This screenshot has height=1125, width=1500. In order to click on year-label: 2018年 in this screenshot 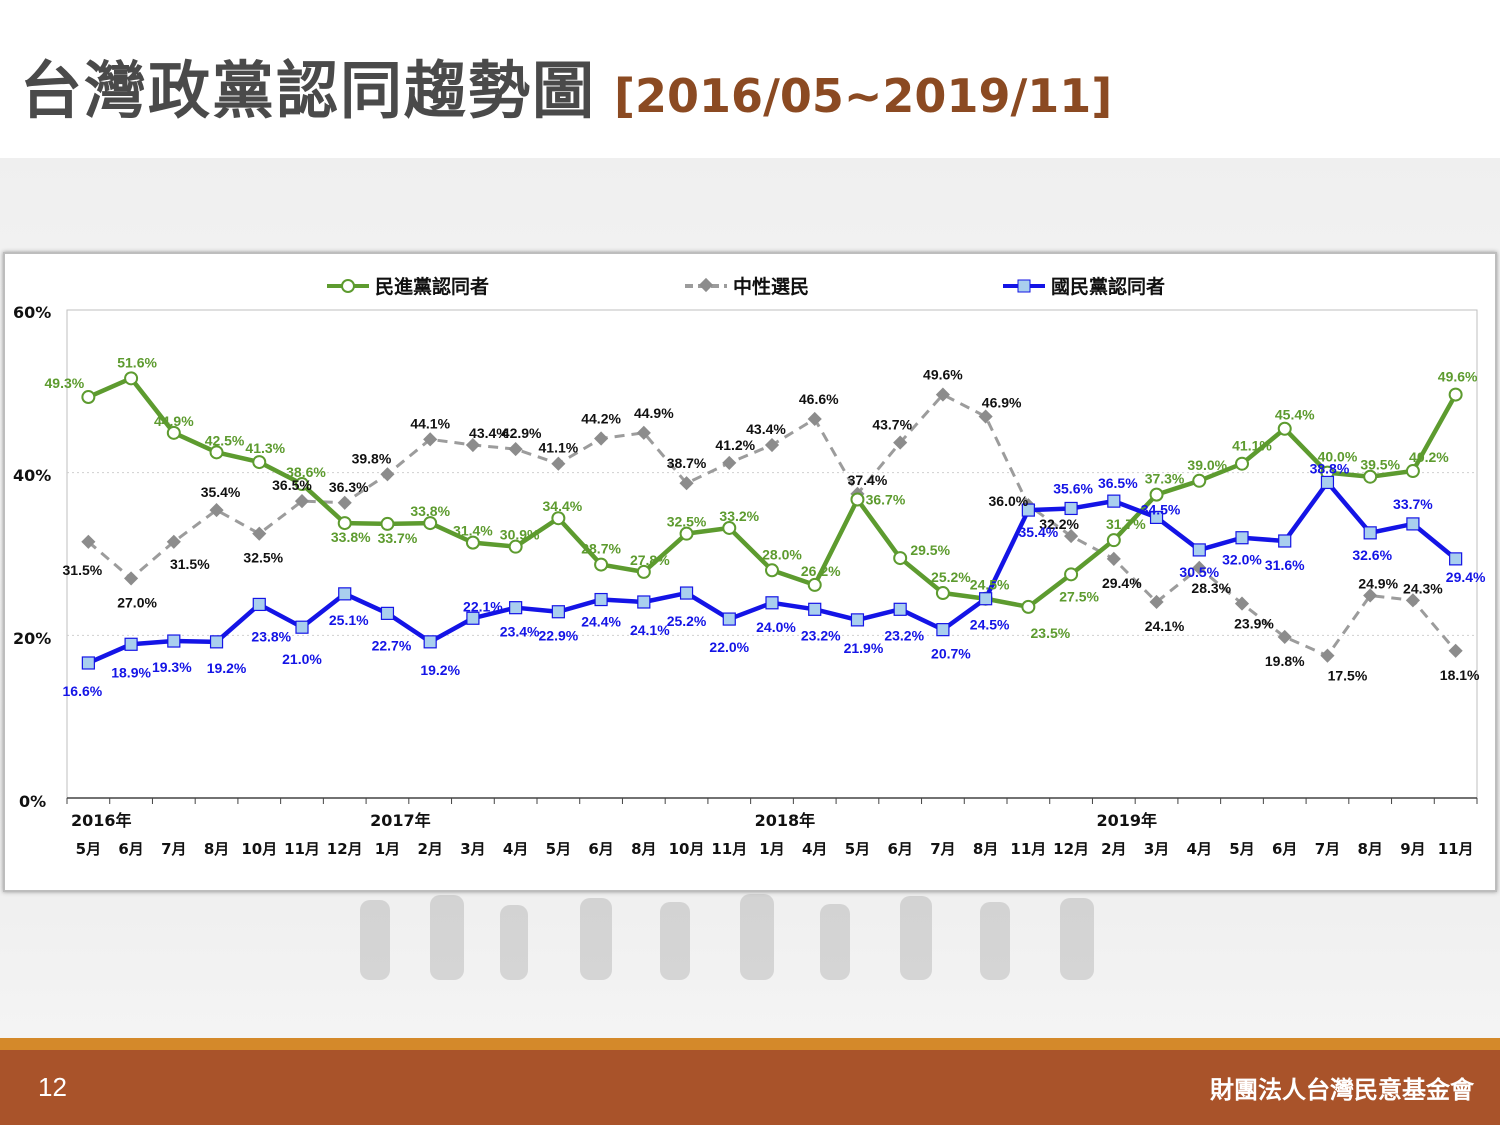, I will do `click(785, 820)`.